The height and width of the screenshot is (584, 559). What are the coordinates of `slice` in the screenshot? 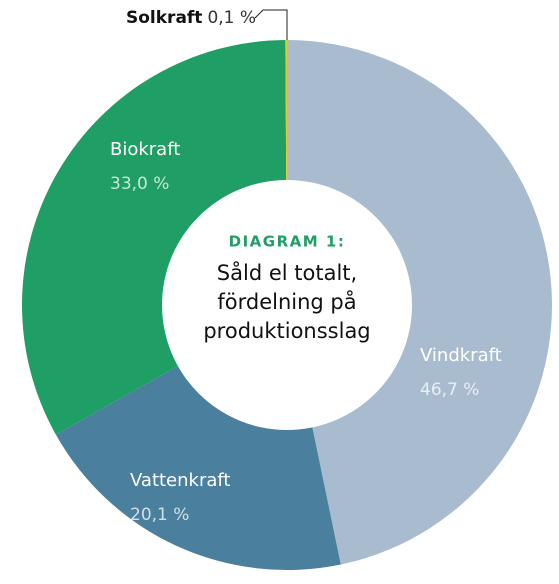 It's located at (286, 172).